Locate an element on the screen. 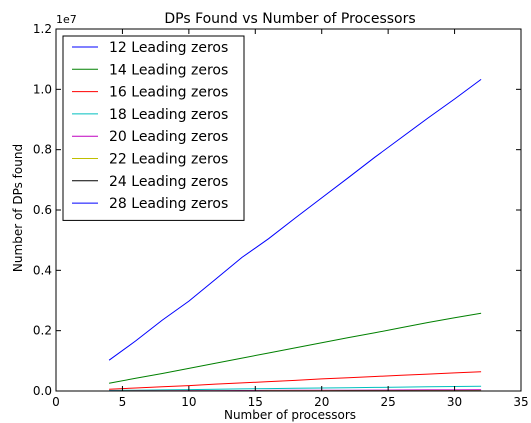  x-tick-label-3: 15 is located at coordinates (255, 402).